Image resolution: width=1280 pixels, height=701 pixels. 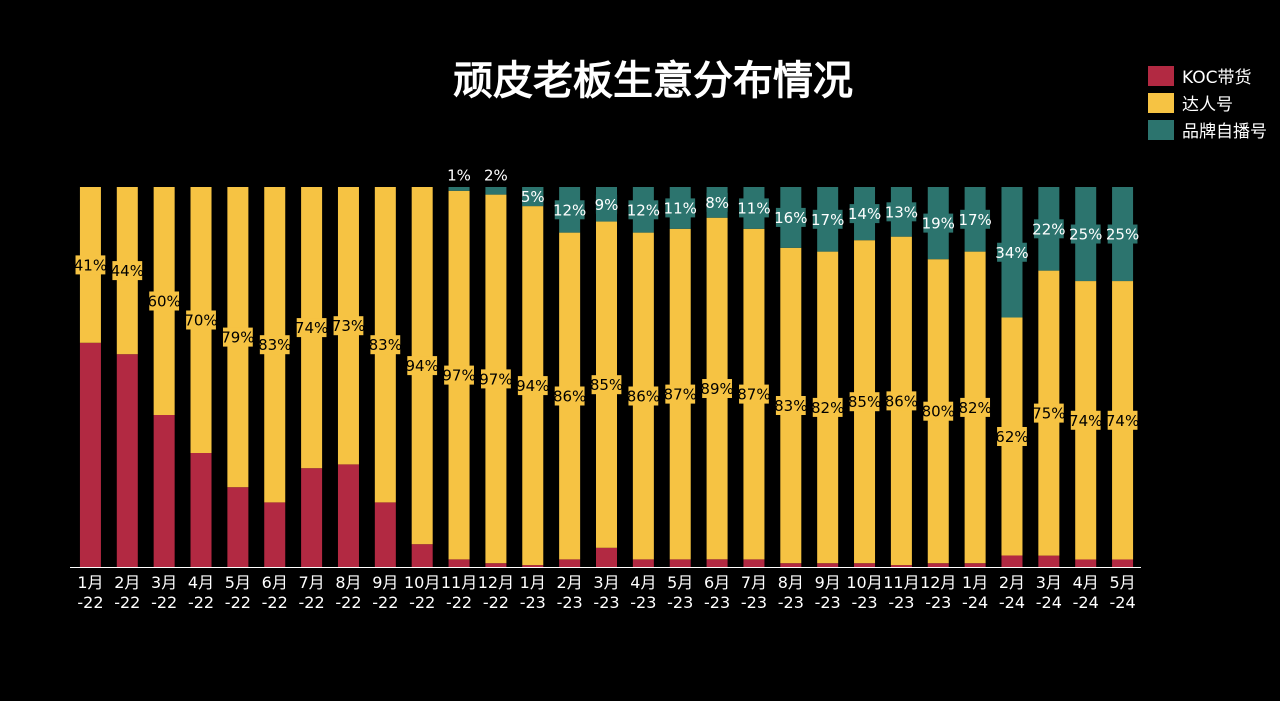 I want to click on data-label: 82%, so click(x=975, y=407).